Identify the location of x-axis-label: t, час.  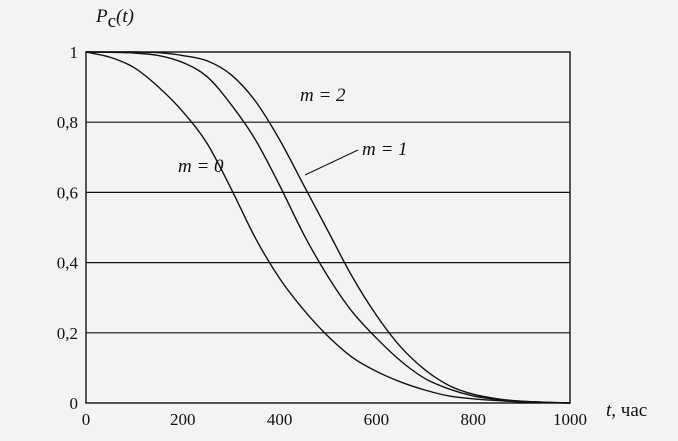
(626, 410).